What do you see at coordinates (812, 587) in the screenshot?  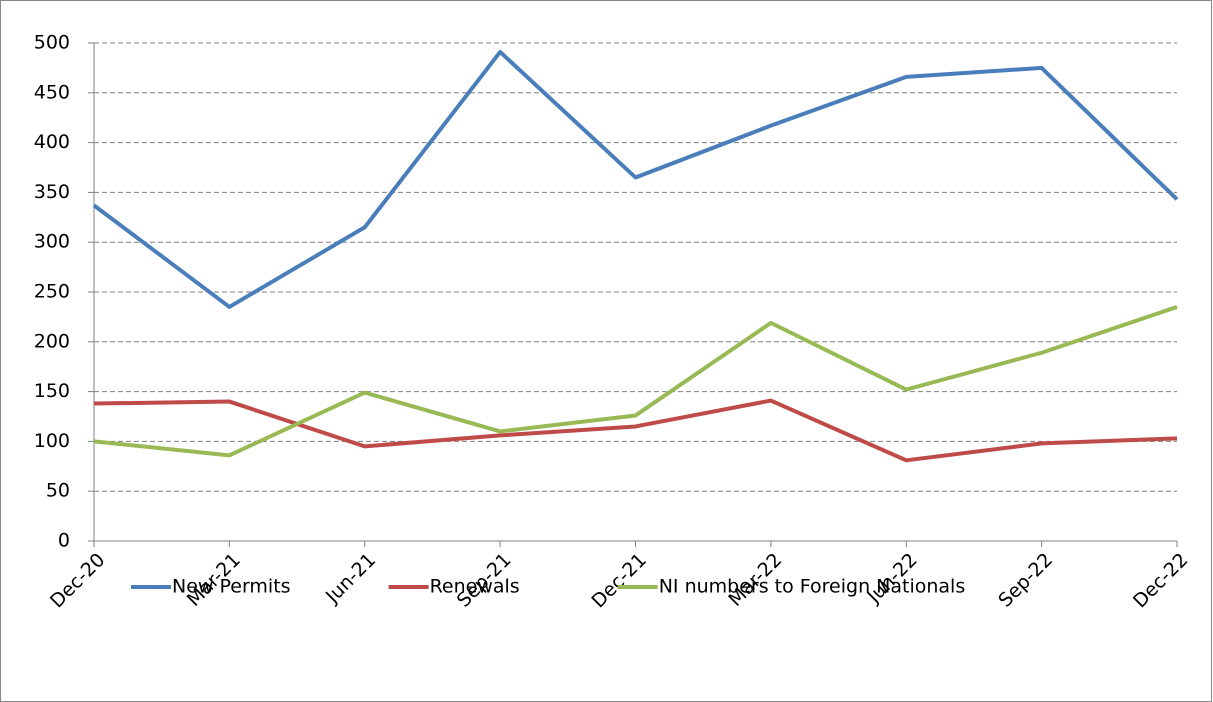 I see `legend-label: NI numbers to Foreign Nationals` at bounding box center [812, 587].